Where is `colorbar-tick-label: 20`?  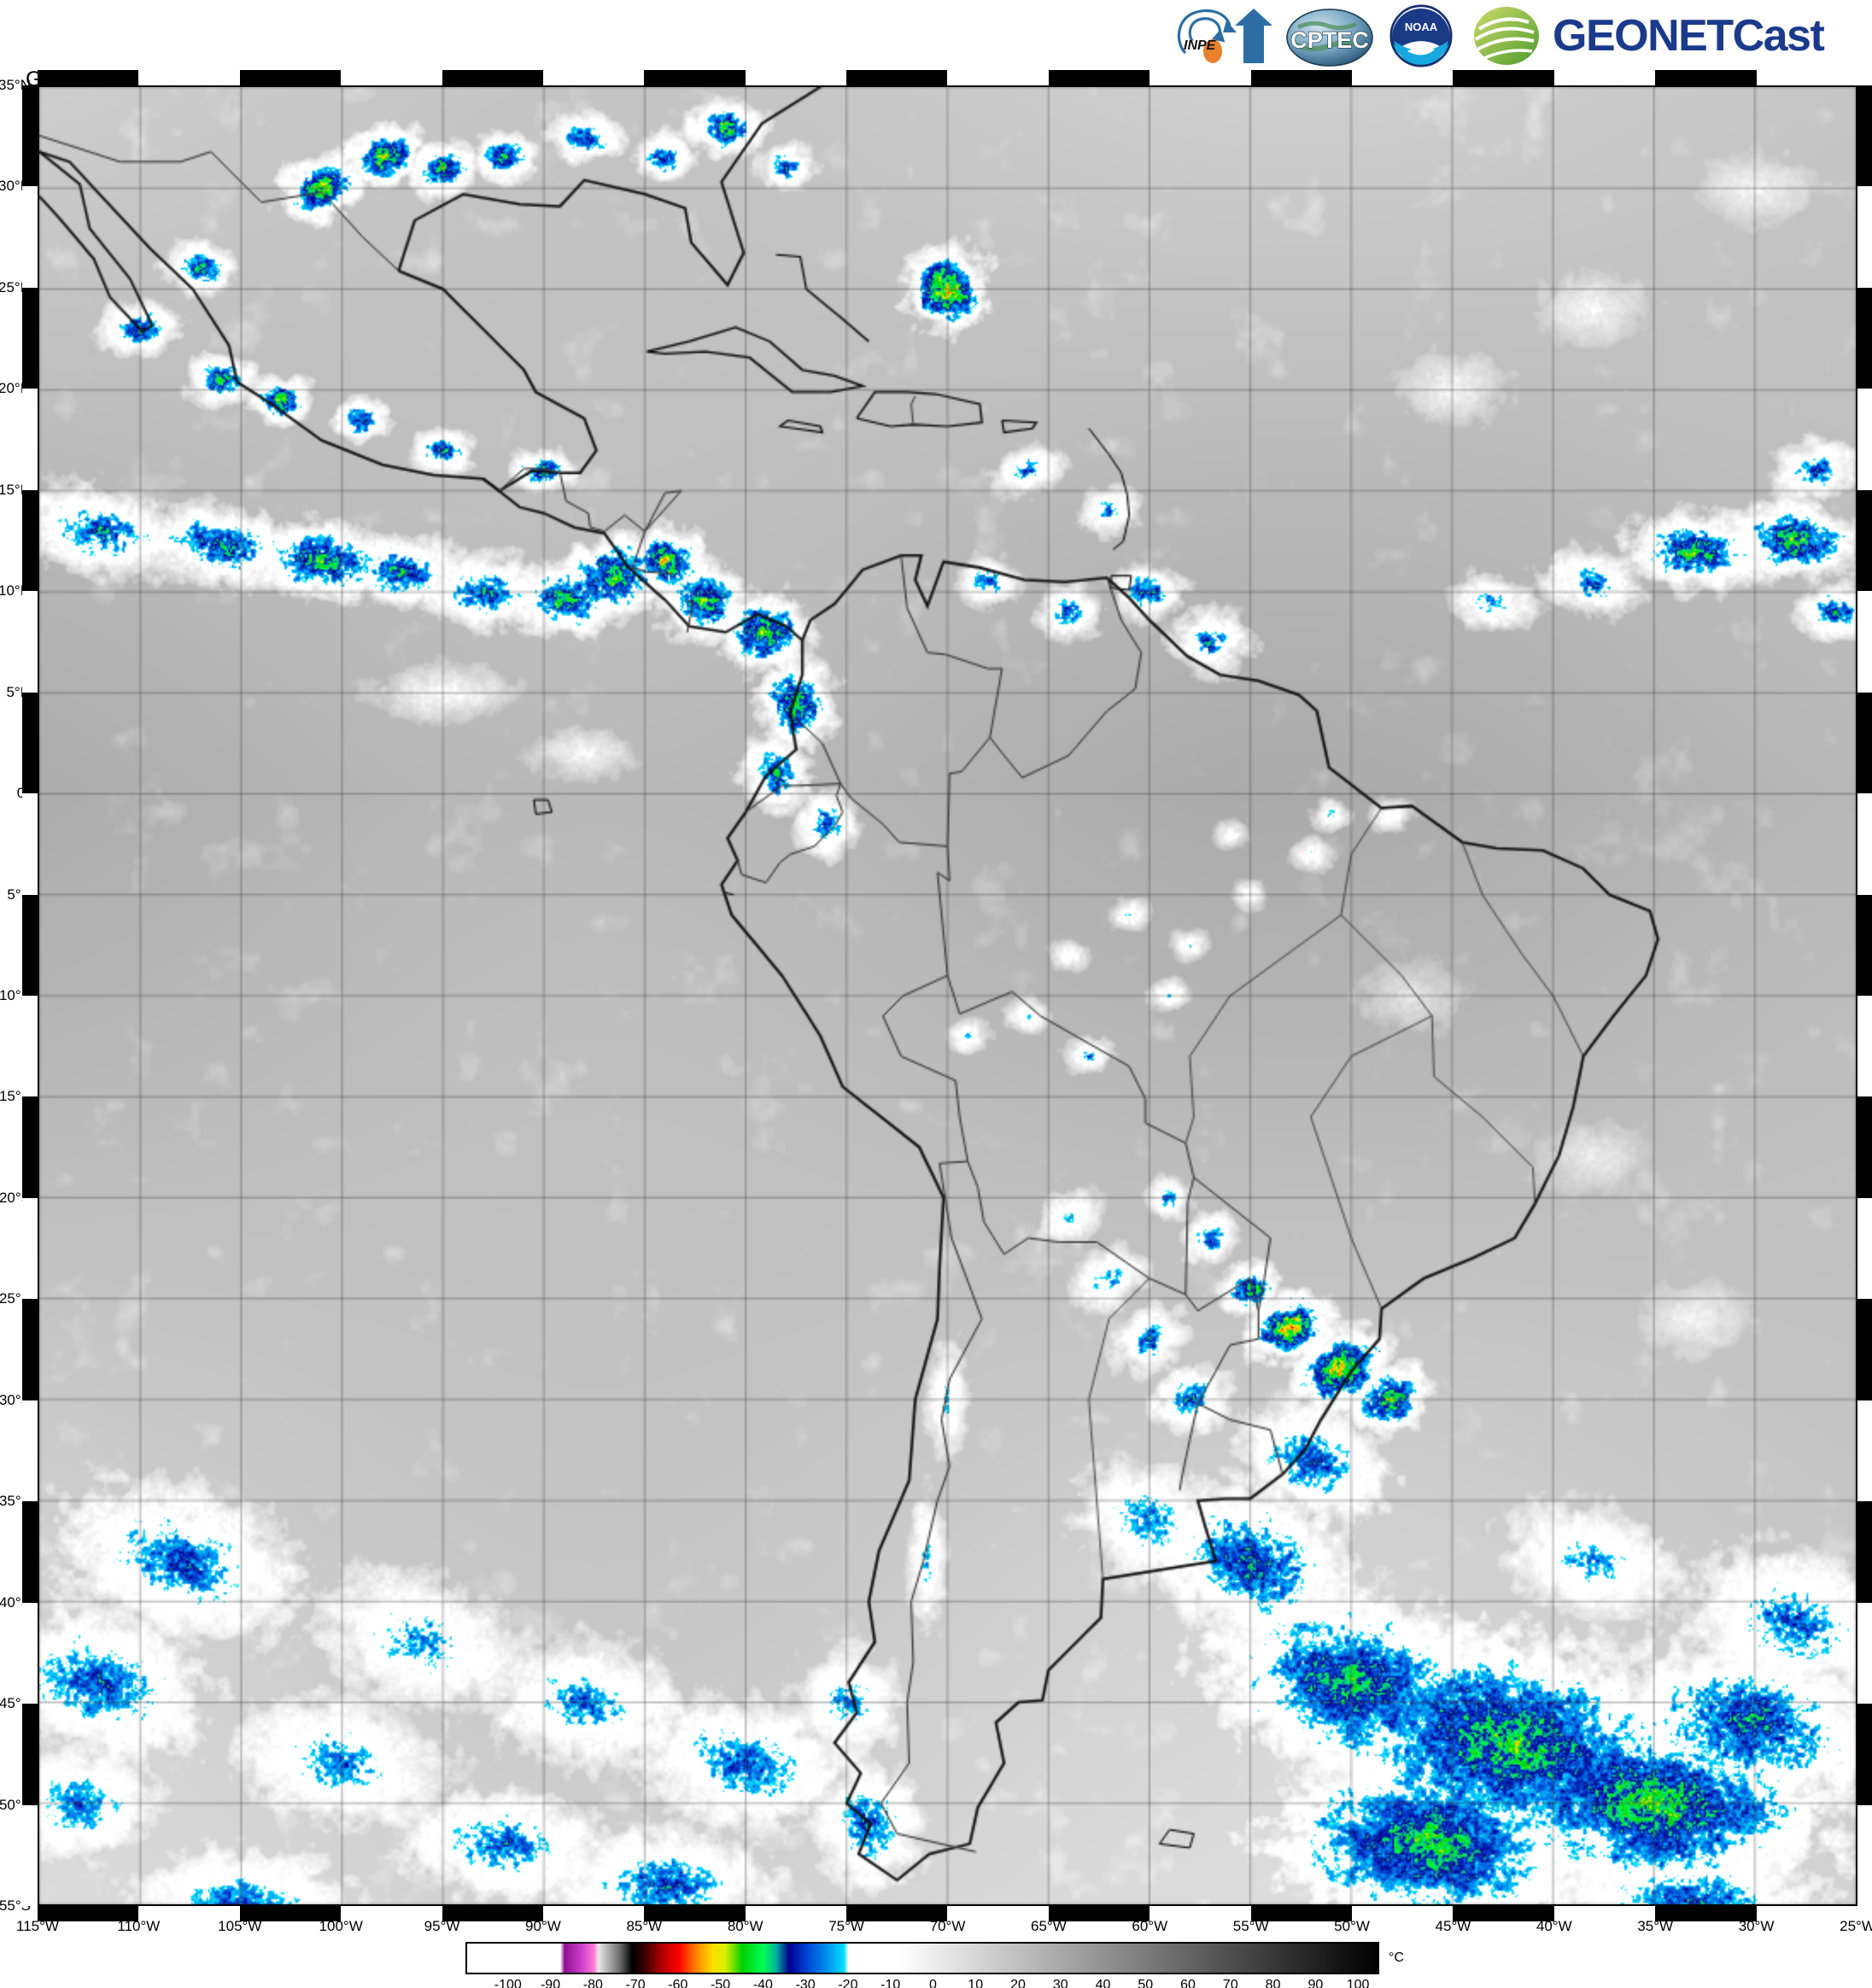 colorbar-tick-label: 20 is located at coordinates (1018, 1983).